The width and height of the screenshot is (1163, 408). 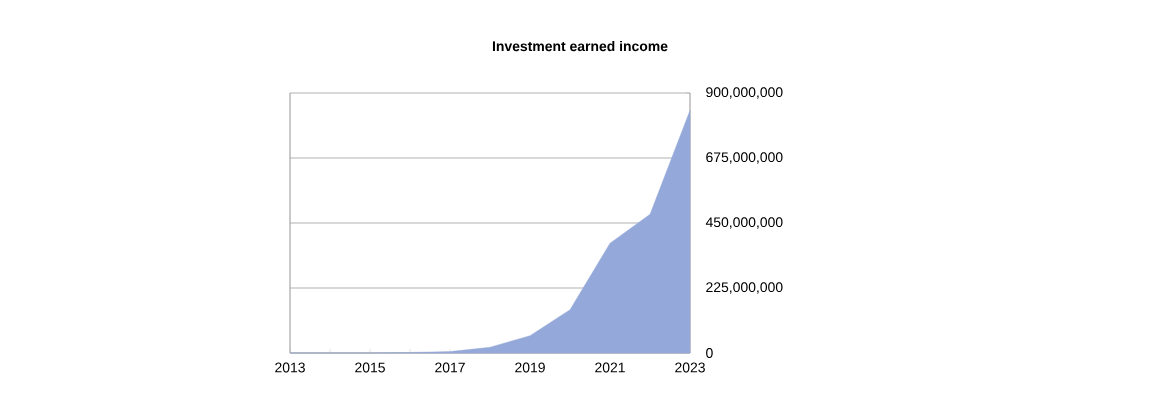 I want to click on y-tick-label: 900,000,000, so click(x=744, y=93).